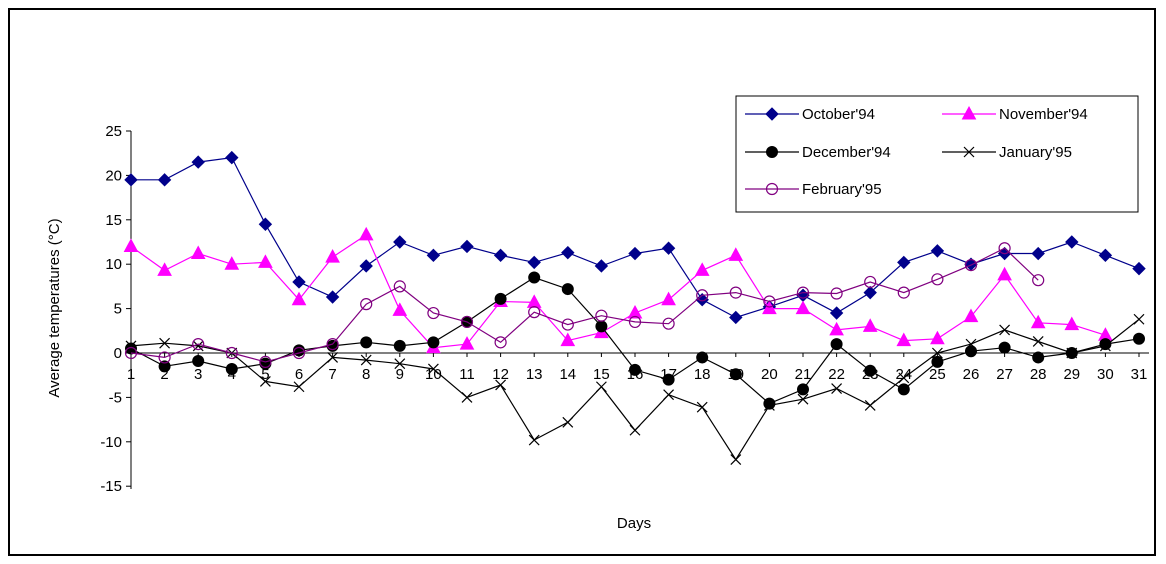 This screenshot has height=564, width=1166. Describe the element at coordinates (164, 374) in the screenshot. I see `x-tick-label: 2` at that location.